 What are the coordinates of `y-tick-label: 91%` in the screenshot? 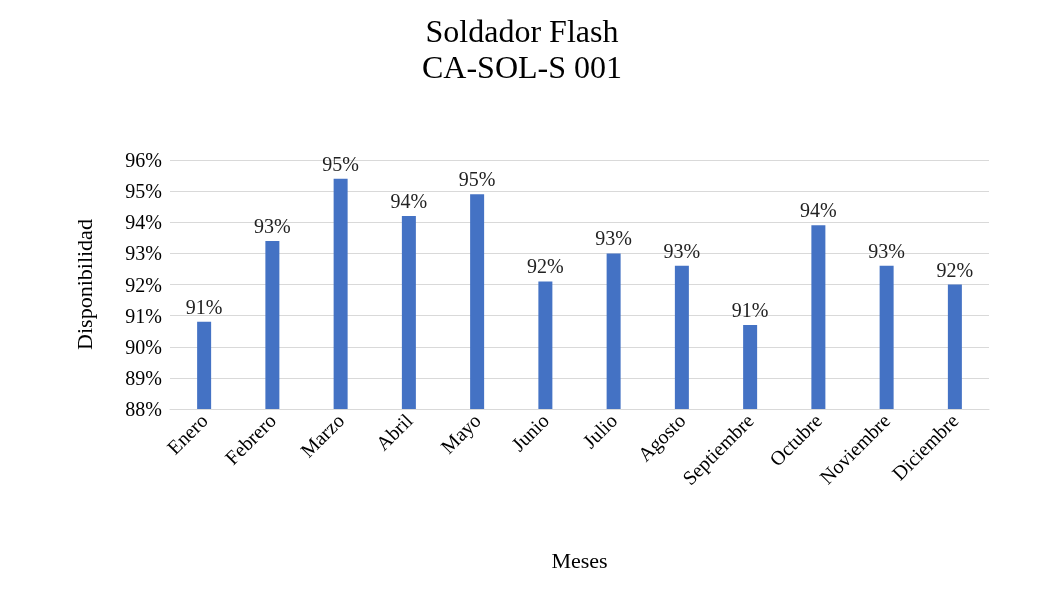 It's located at (143, 315).